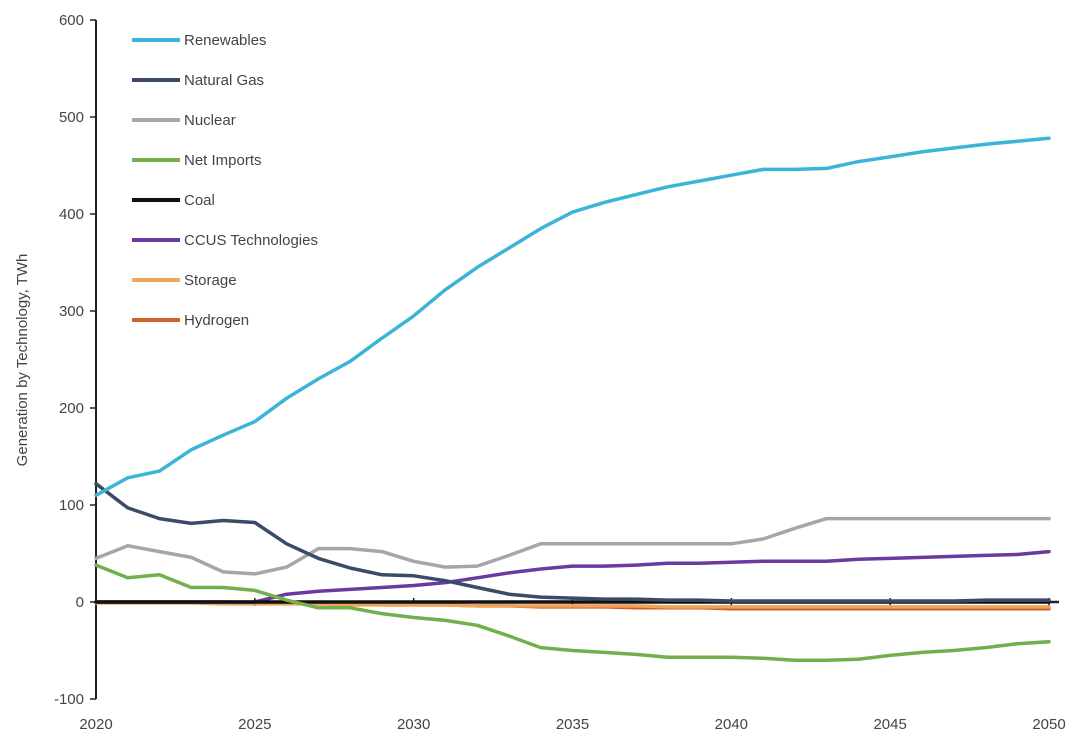 This screenshot has height=737, width=1072. What do you see at coordinates (71, 117) in the screenshot?
I see `y-tick-label: 500` at bounding box center [71, 117].